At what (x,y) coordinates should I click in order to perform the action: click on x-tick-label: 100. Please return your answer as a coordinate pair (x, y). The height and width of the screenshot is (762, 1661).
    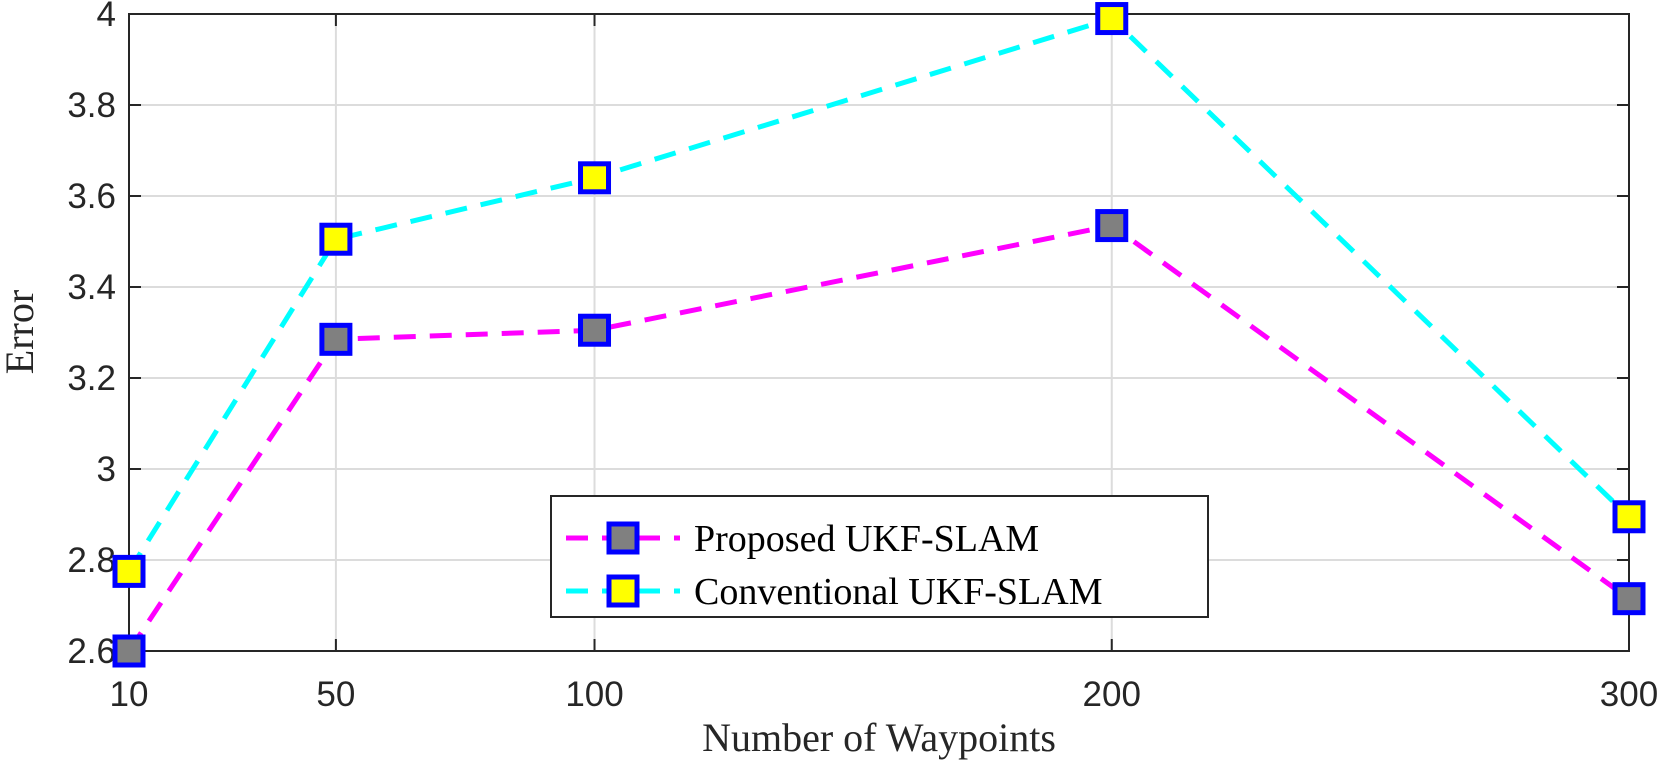
    Looking at the image, I should click on (594, 694).